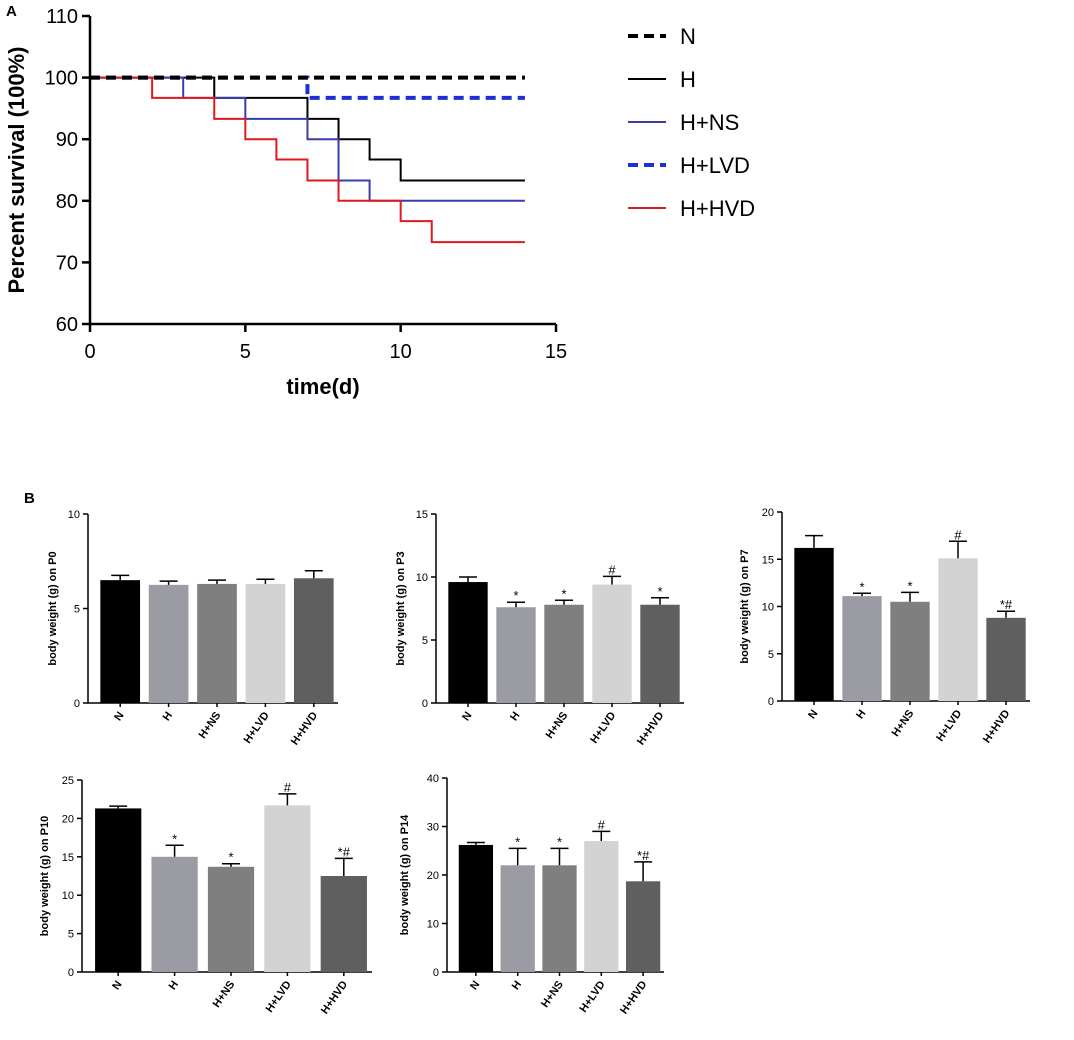  What do you see at coordinates (174, 914) in the screenshot?
I see `p10-bar-h` at bounding box center [174, 914].